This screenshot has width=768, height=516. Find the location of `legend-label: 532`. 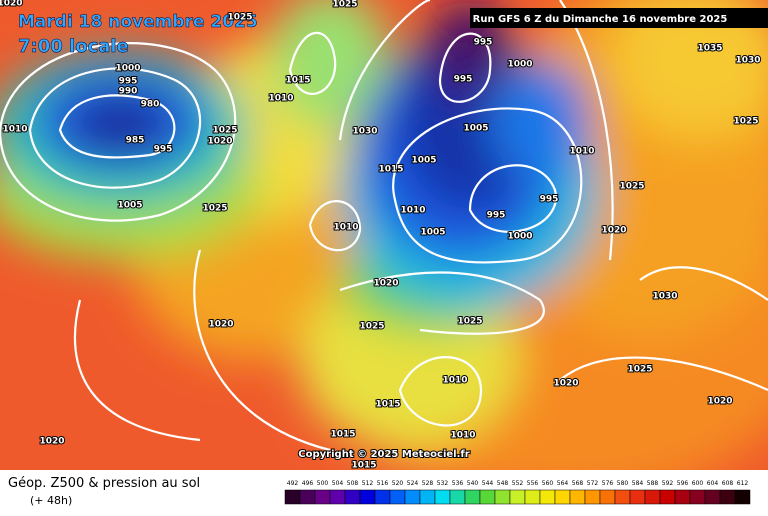

legend-label: 532 is located at coordinates (443, 483).